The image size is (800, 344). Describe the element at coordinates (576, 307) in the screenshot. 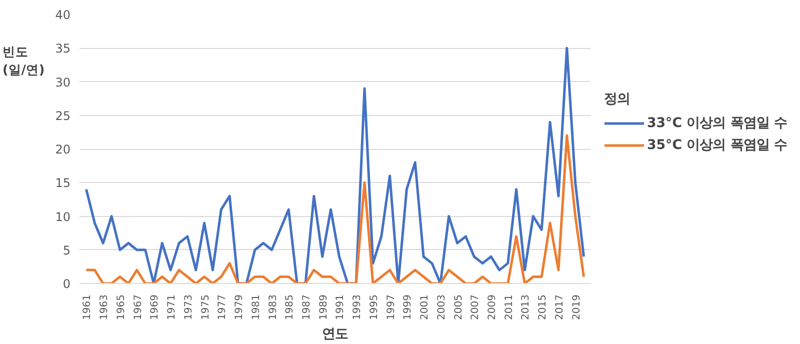

I see `x-tick-label: 2019` at that location.